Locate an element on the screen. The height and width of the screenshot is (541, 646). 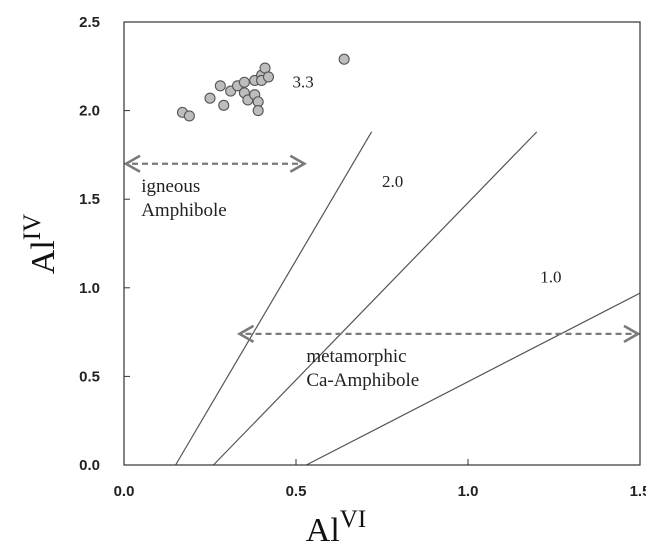
metamorphic-arrow-head-left is located at coordinates (245, 334).